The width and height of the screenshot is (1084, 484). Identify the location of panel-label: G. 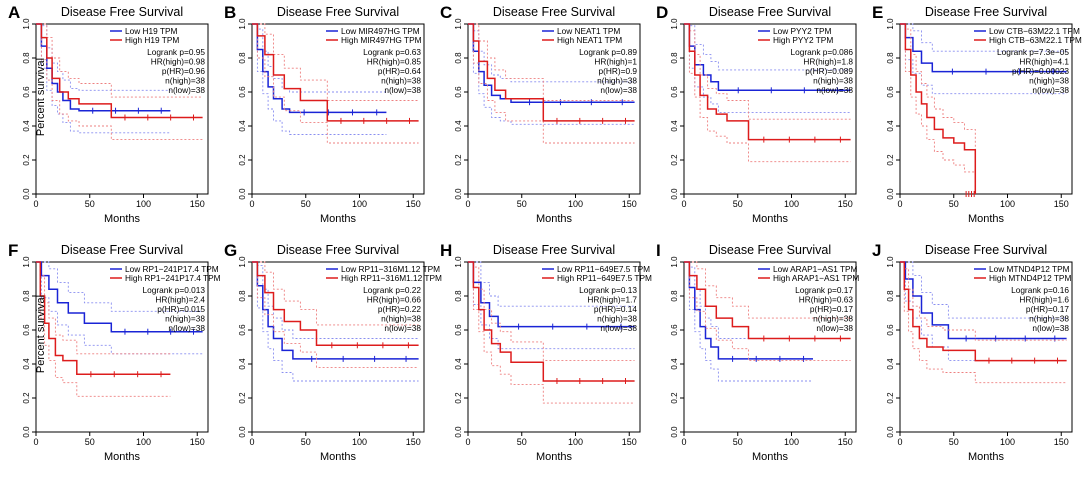
(230, 250).